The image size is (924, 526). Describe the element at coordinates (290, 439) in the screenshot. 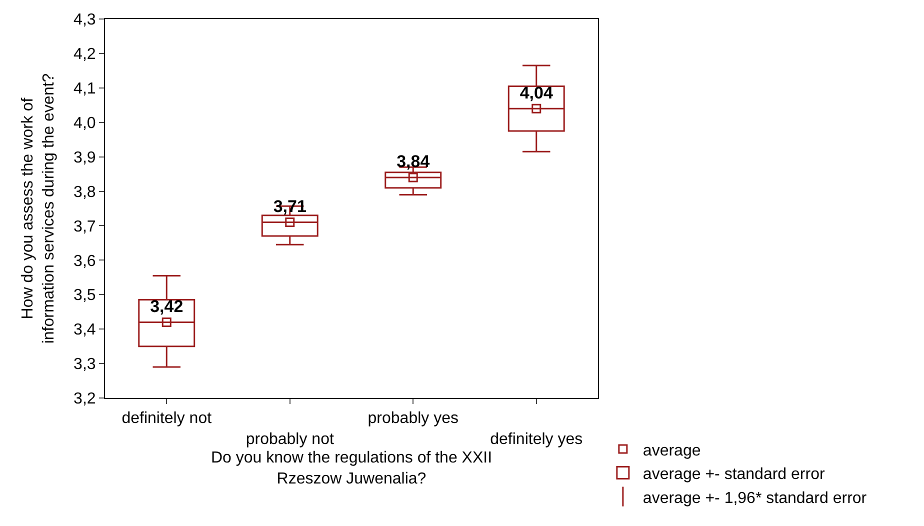

I see `x-tick-label: probably not` at that location.